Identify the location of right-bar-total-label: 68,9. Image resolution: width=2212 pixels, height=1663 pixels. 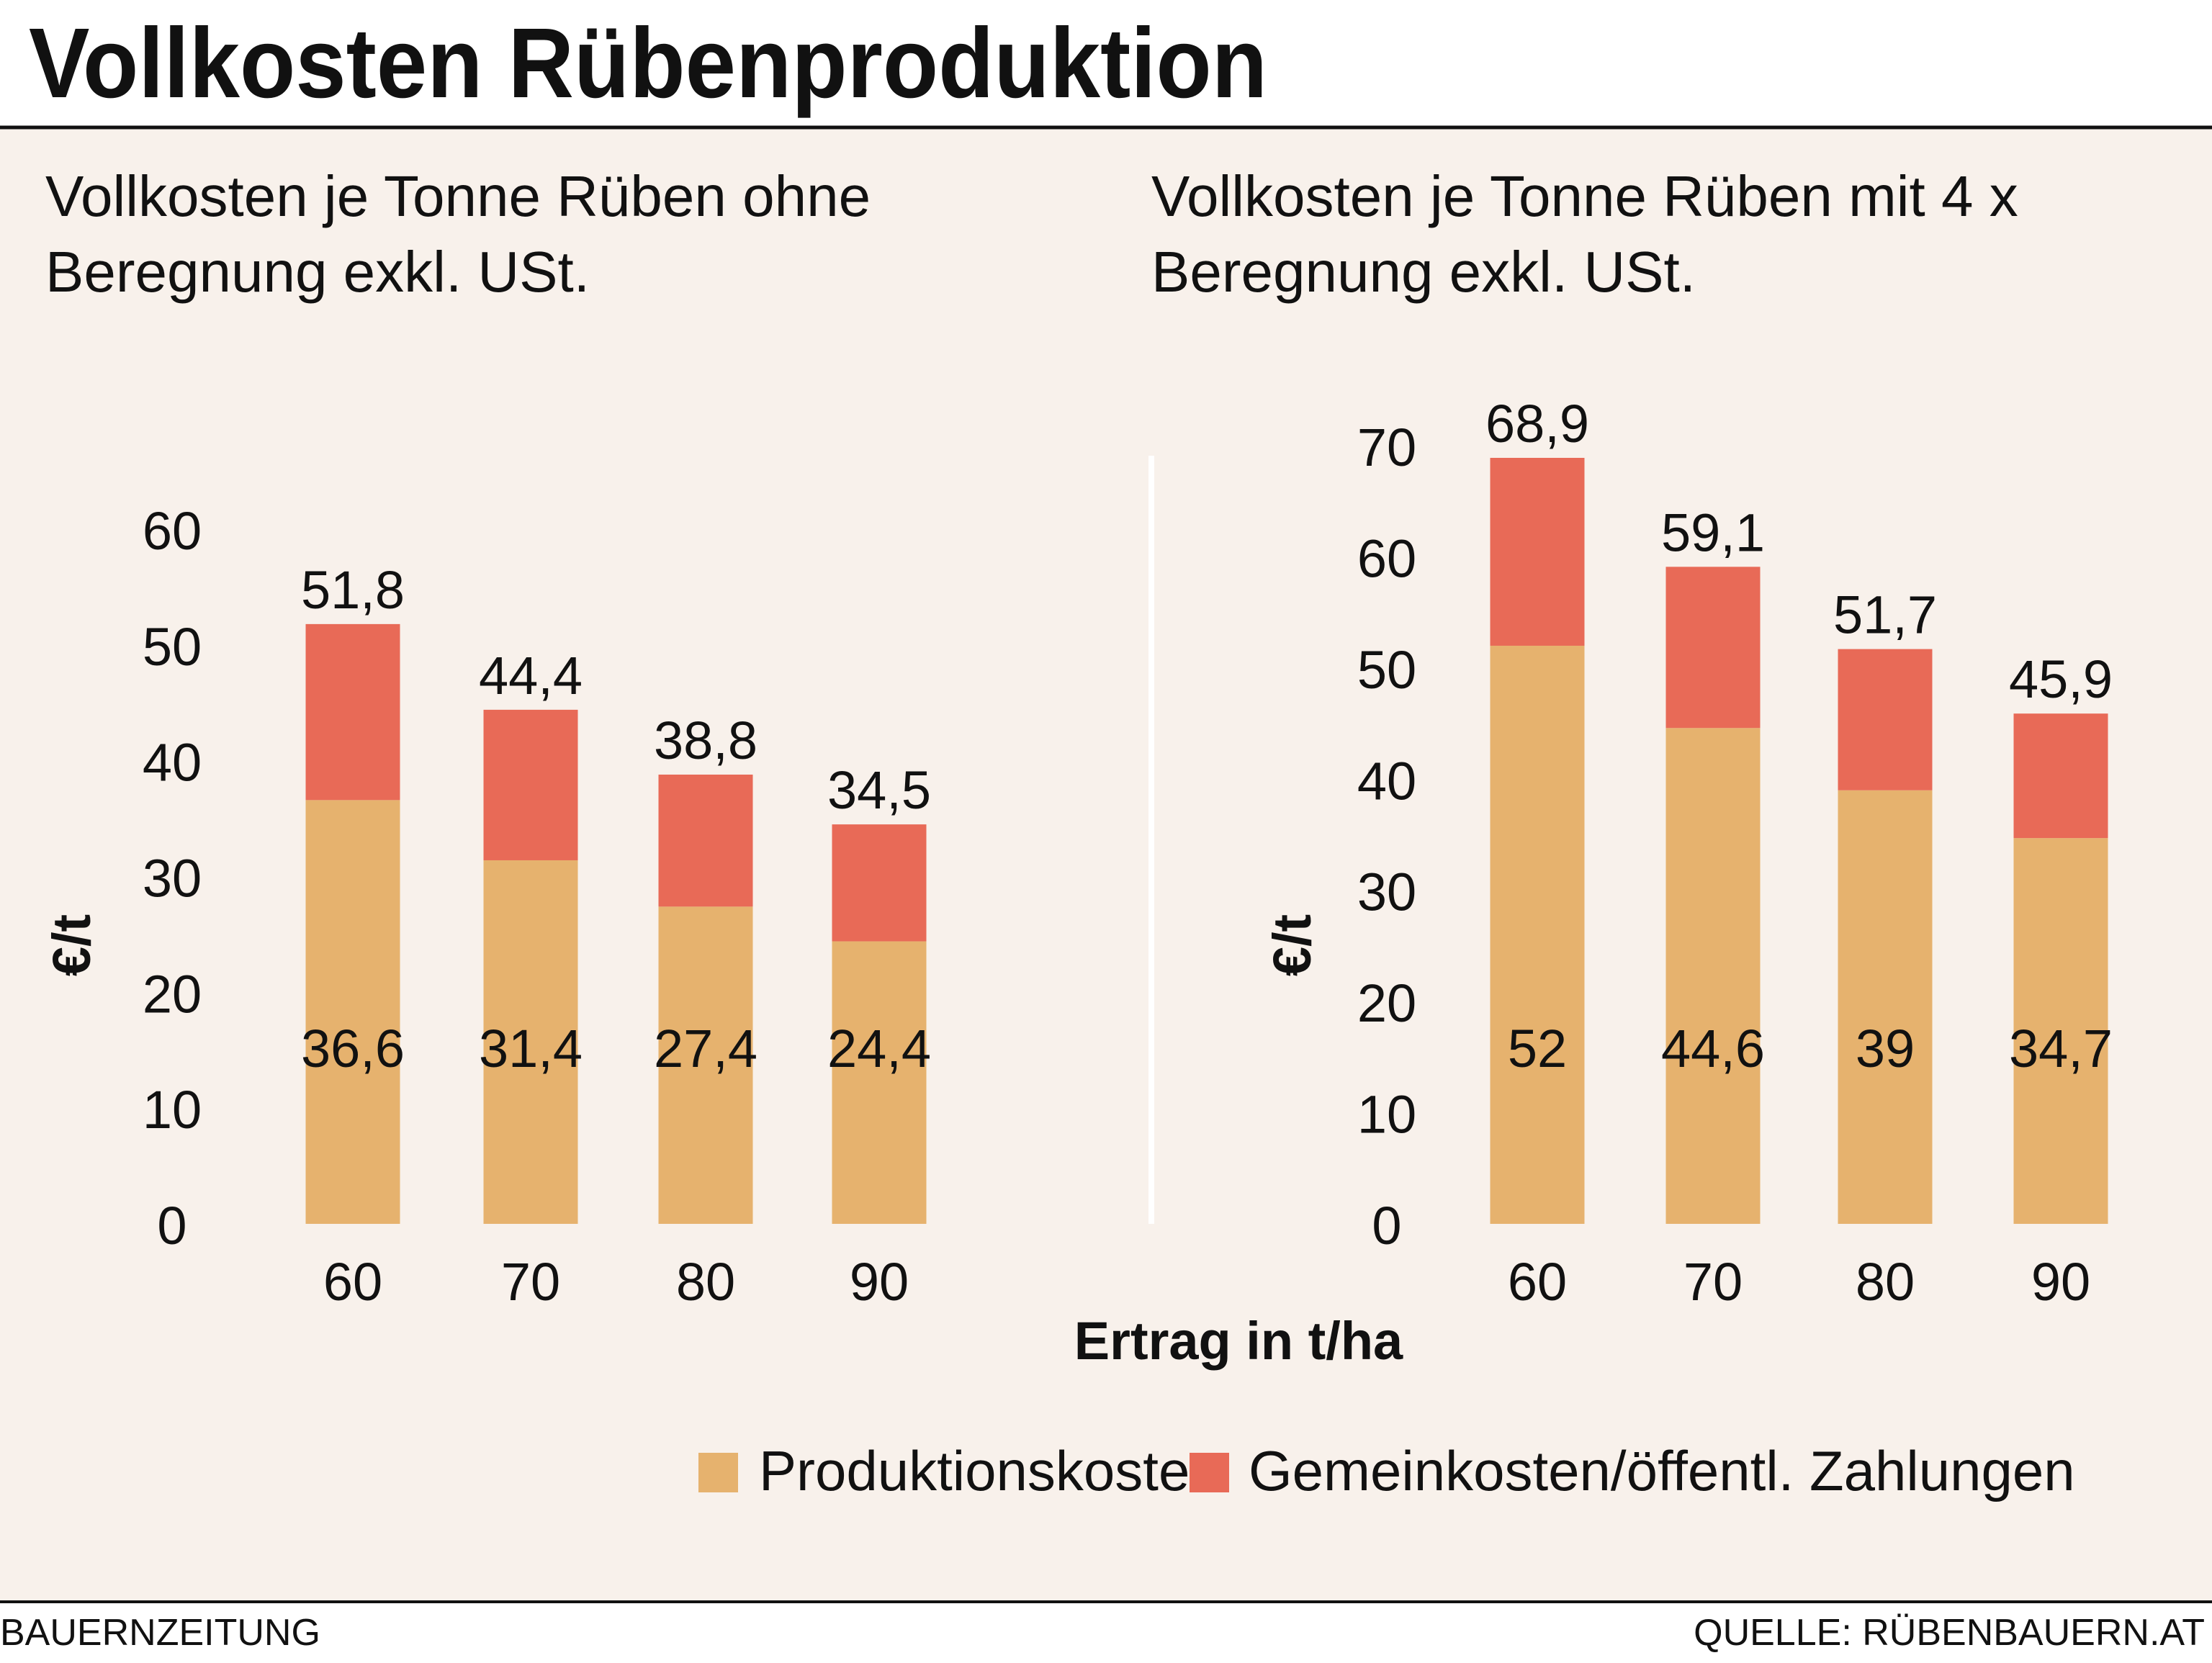
(1537, 424).